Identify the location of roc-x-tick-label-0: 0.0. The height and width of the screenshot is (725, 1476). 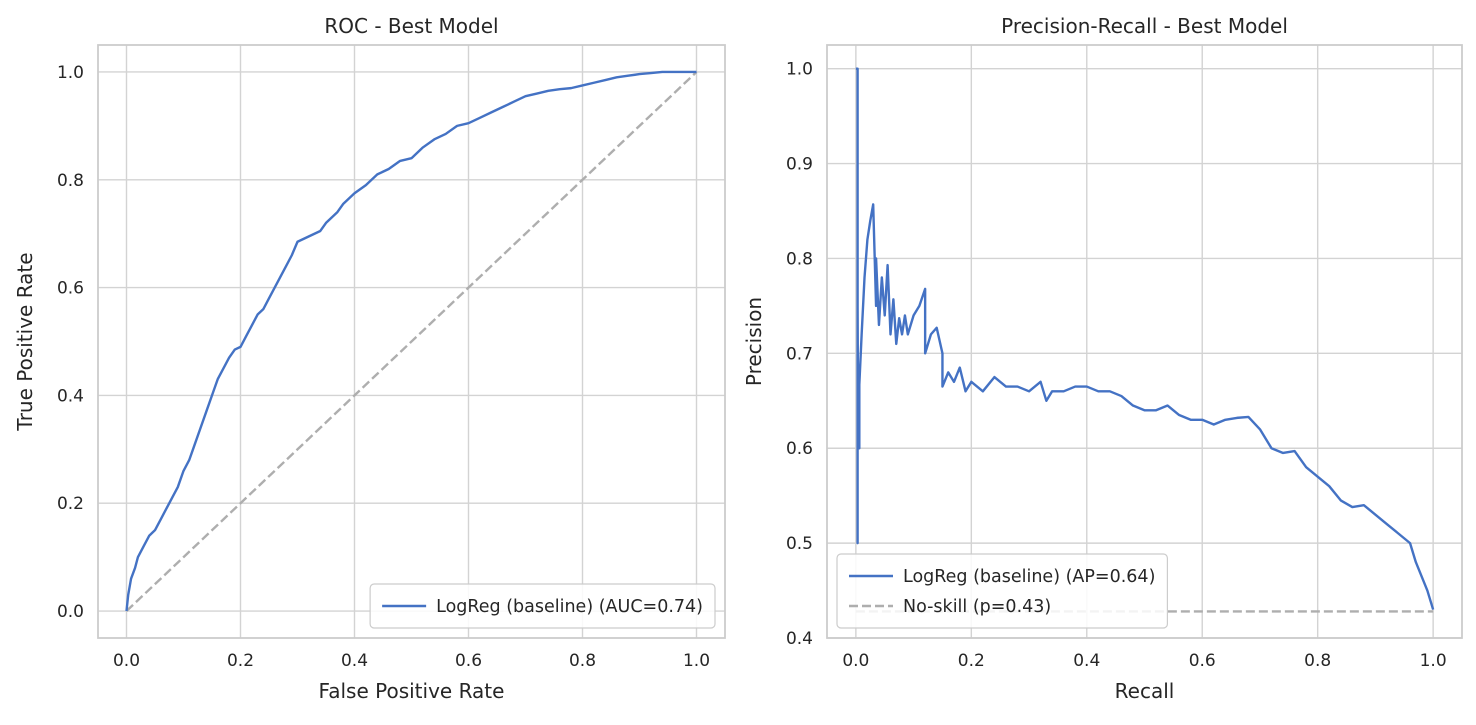
(126, 661).